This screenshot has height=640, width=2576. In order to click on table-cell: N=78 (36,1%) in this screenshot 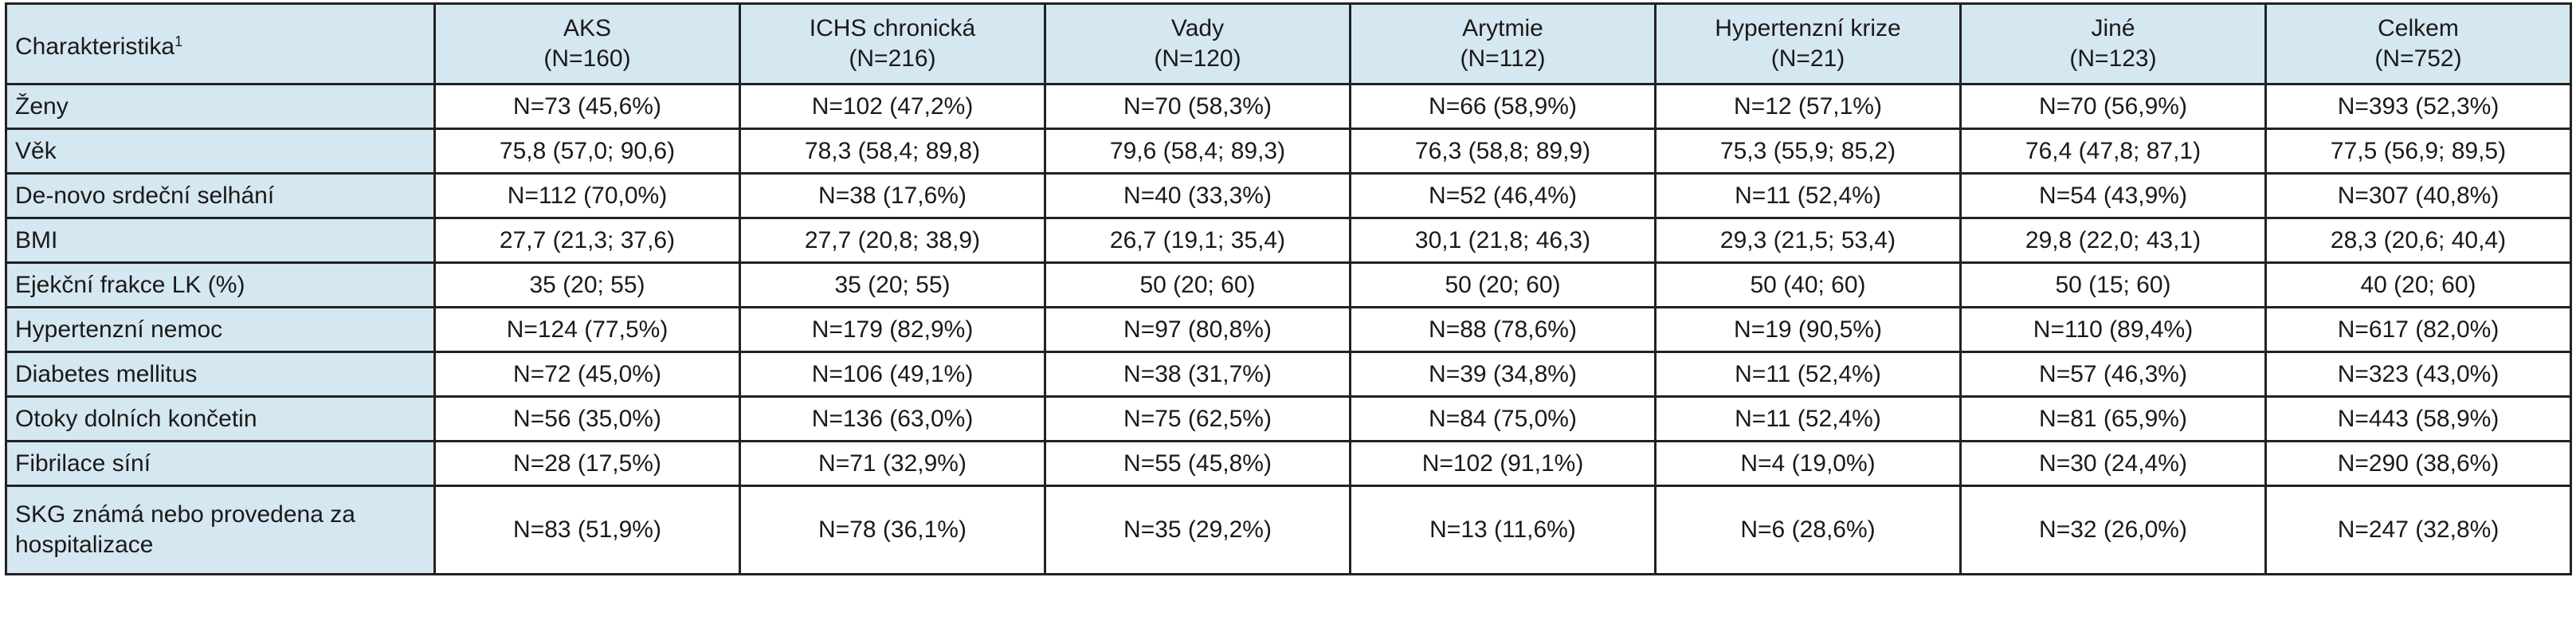, I will do `click(892, 530)`.